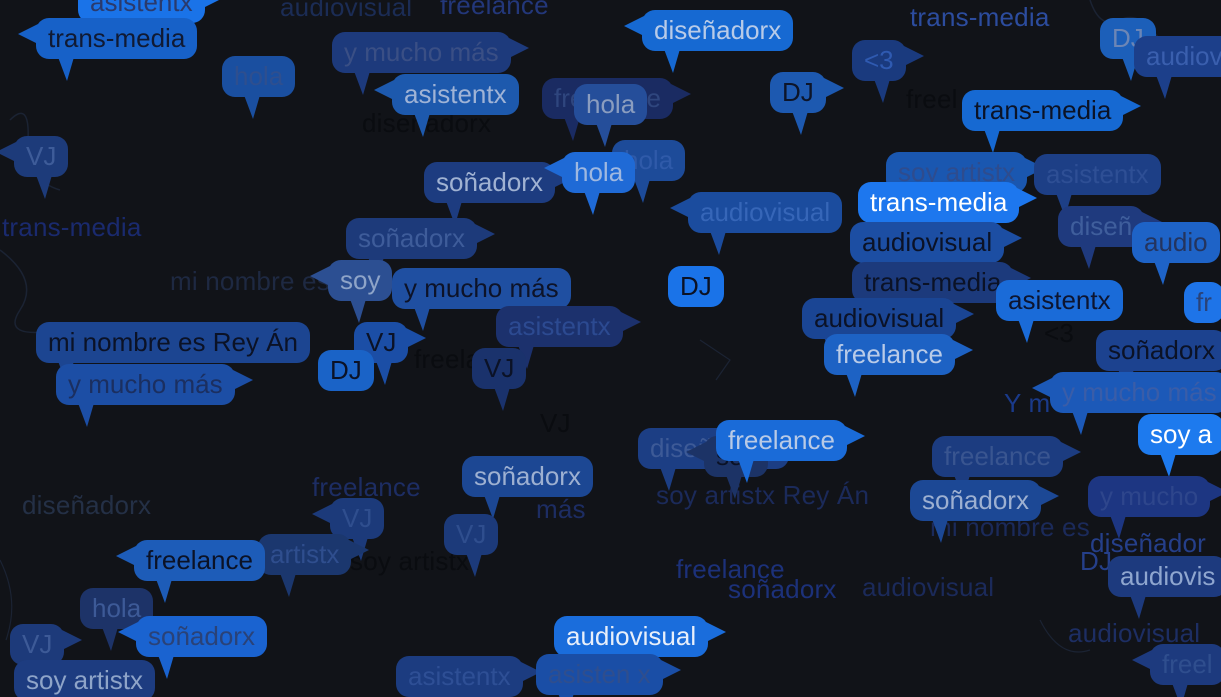  What do you see at coordinates (1179, 445) in the screenshot?
I see `speech-bubble: soy a` at bounding box center [1179, 445].